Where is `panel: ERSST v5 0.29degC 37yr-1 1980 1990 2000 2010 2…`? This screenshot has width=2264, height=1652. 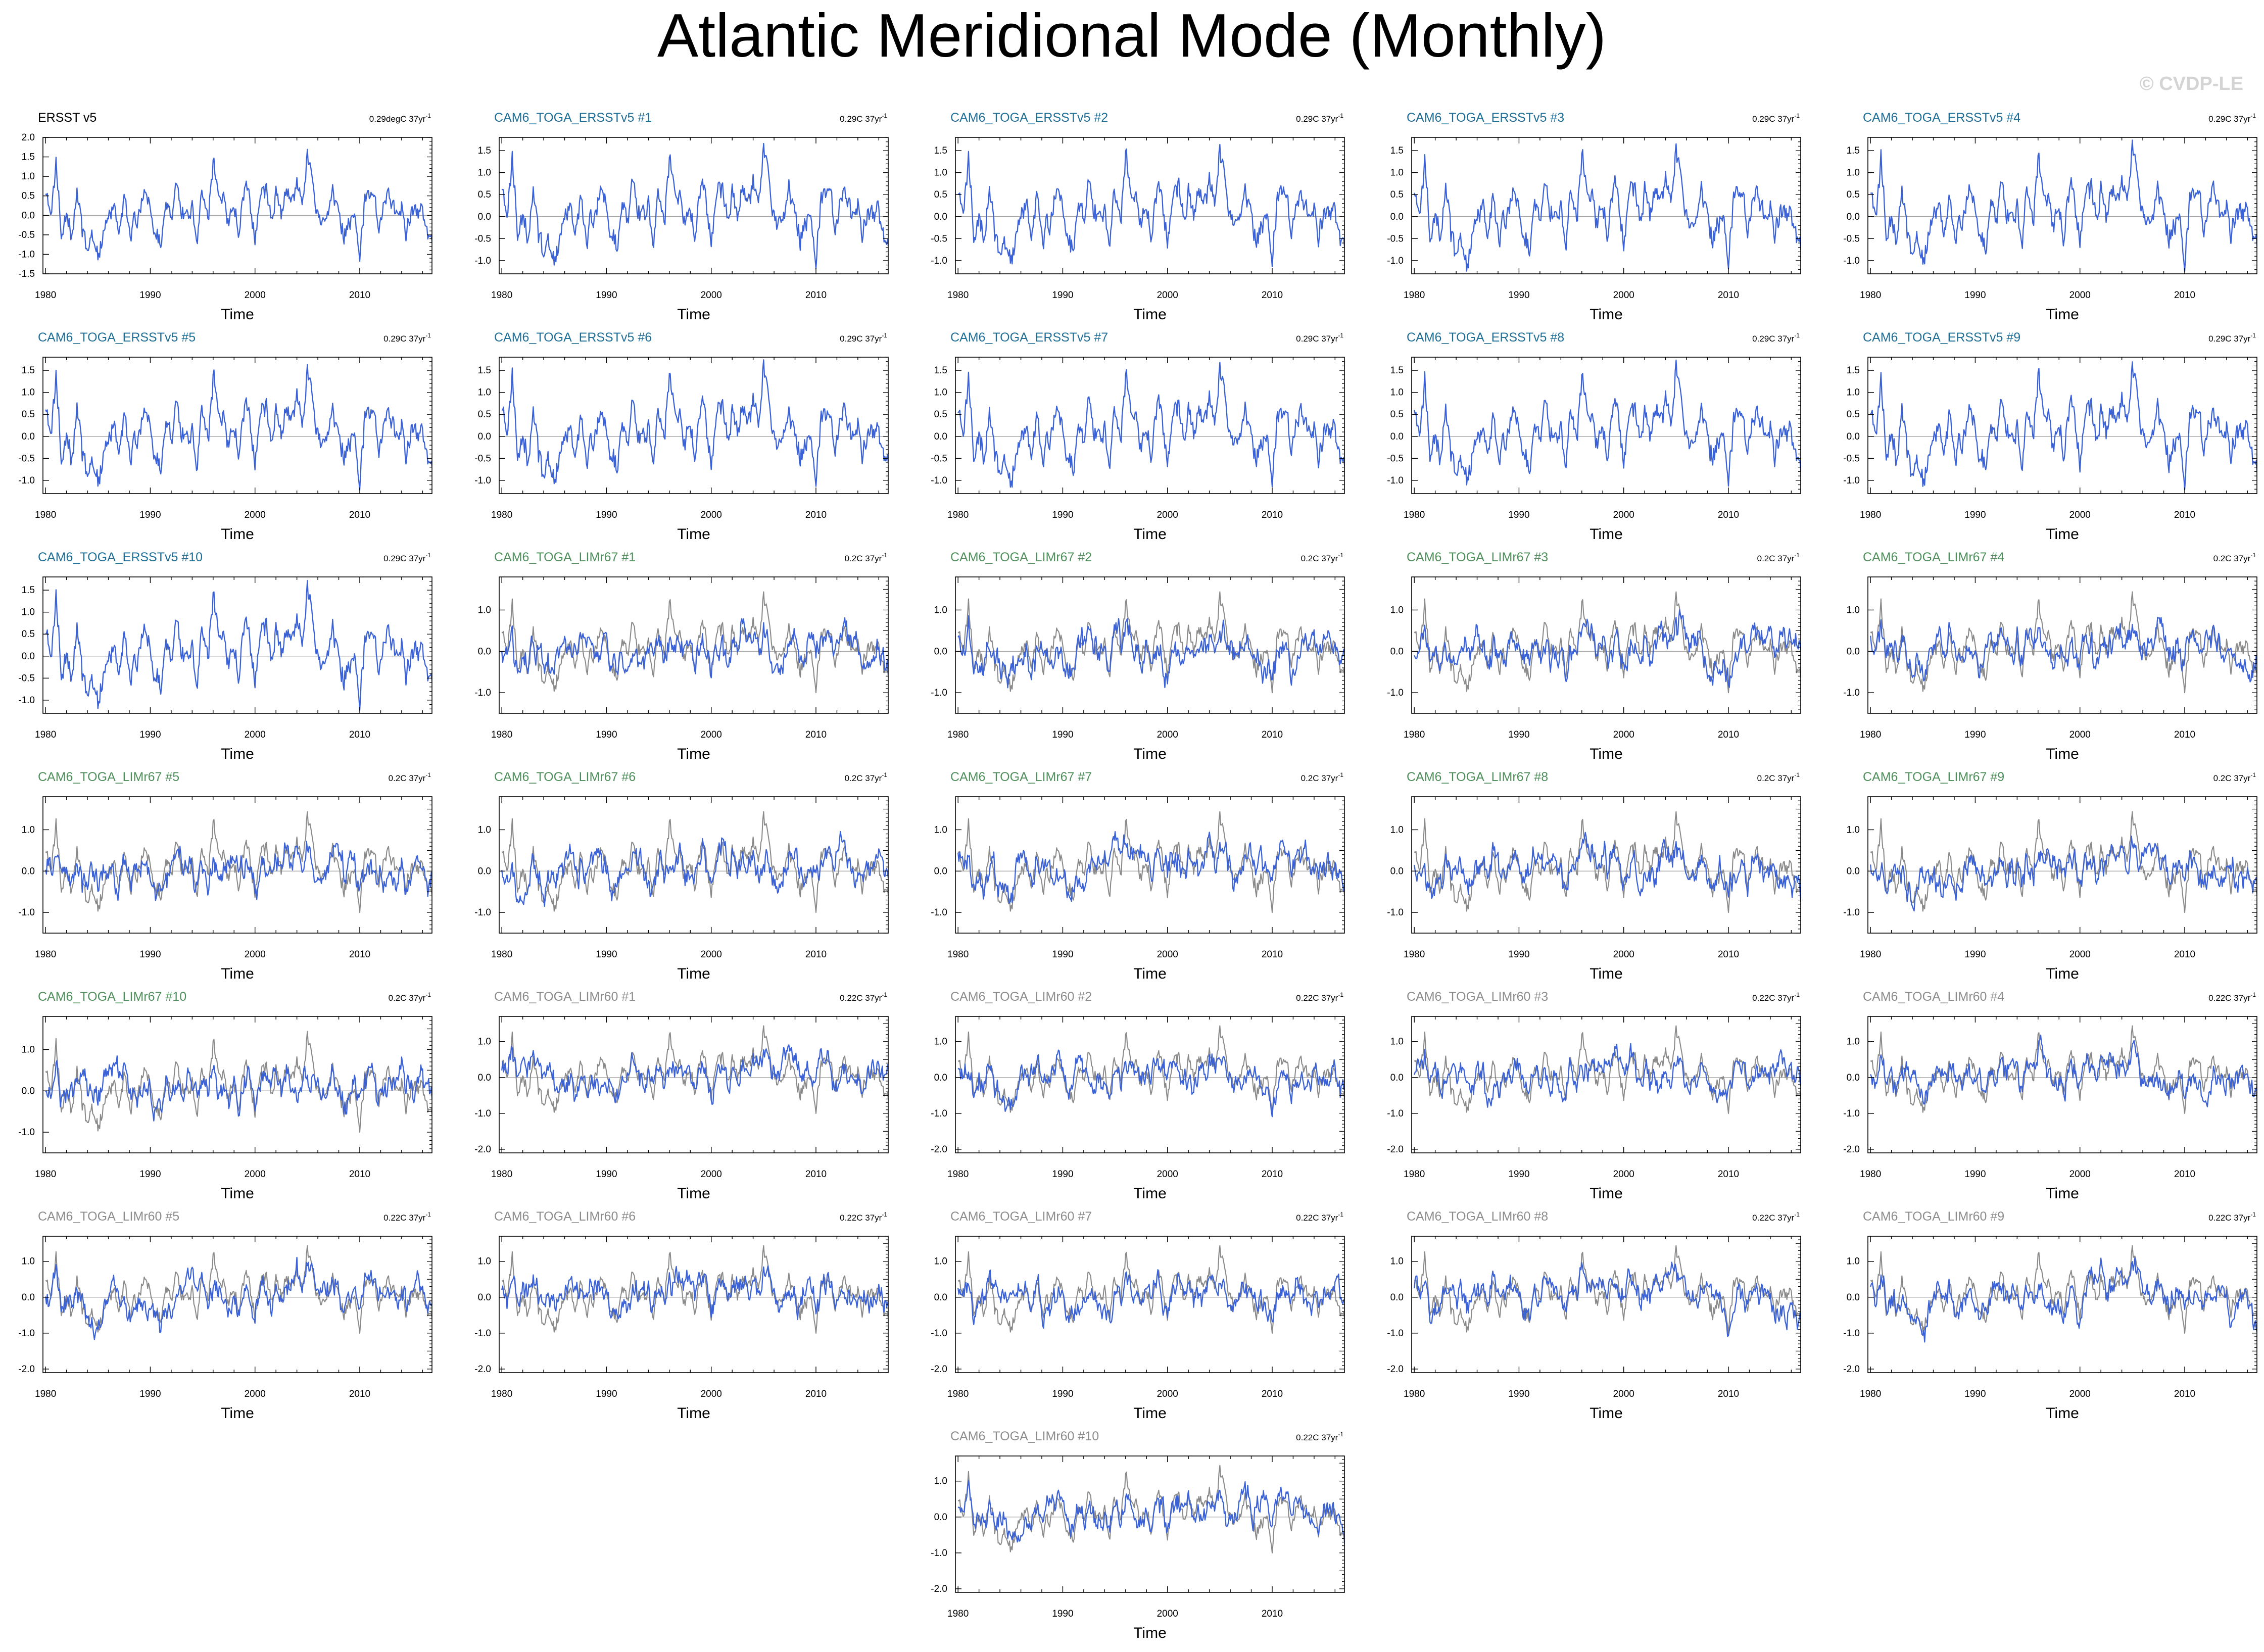
panel: ERSST v5 0.29degC 37yr-1 1980 1990 2000 2010 2… is located at coordinates (225, 217).